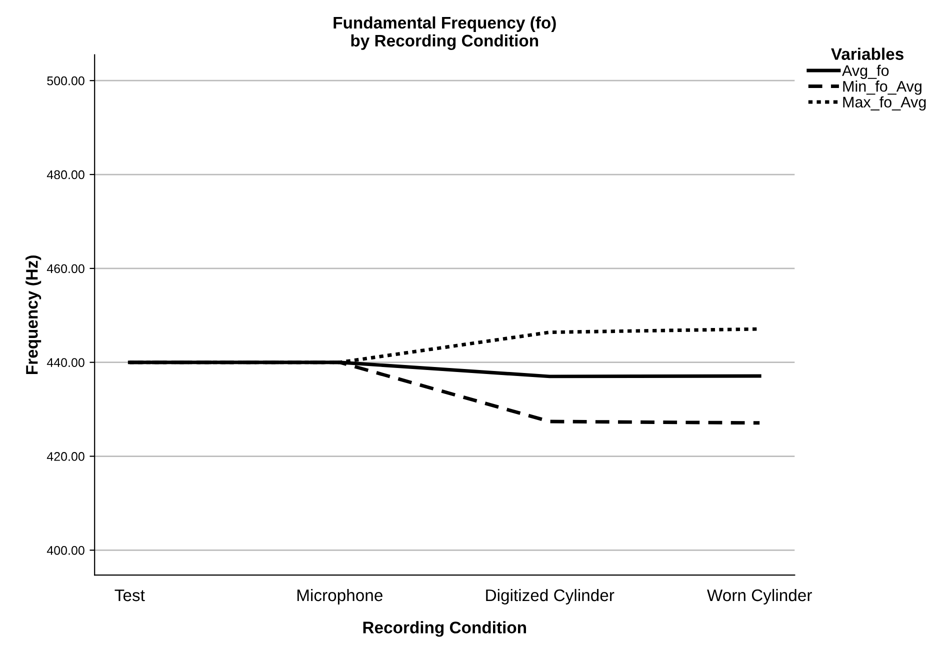 This screenshot has width=946, height=652. Describe the element at coordinates (65, 175) in the screenshot. I see `y-tick-label: 480.00` at that location.